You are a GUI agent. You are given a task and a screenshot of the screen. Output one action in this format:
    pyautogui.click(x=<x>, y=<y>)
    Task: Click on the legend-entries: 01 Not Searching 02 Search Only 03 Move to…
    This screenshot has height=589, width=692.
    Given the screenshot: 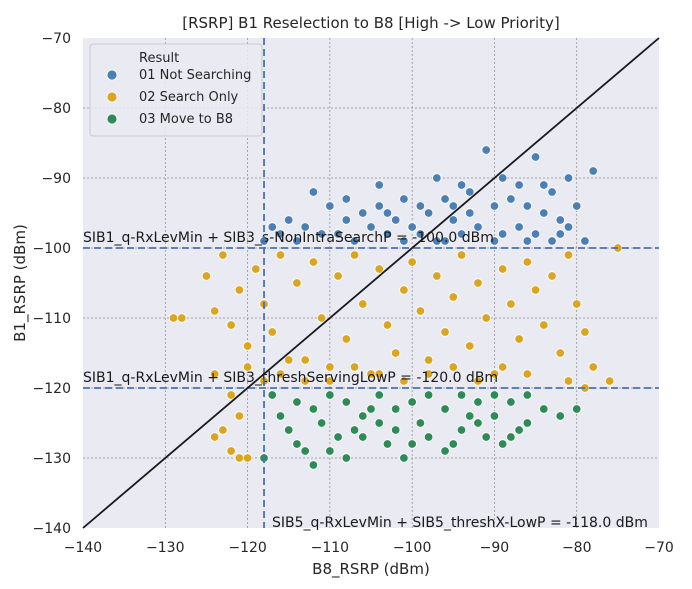 What is the action you would take?
    pyautogui.click(x=178, y=97)
    